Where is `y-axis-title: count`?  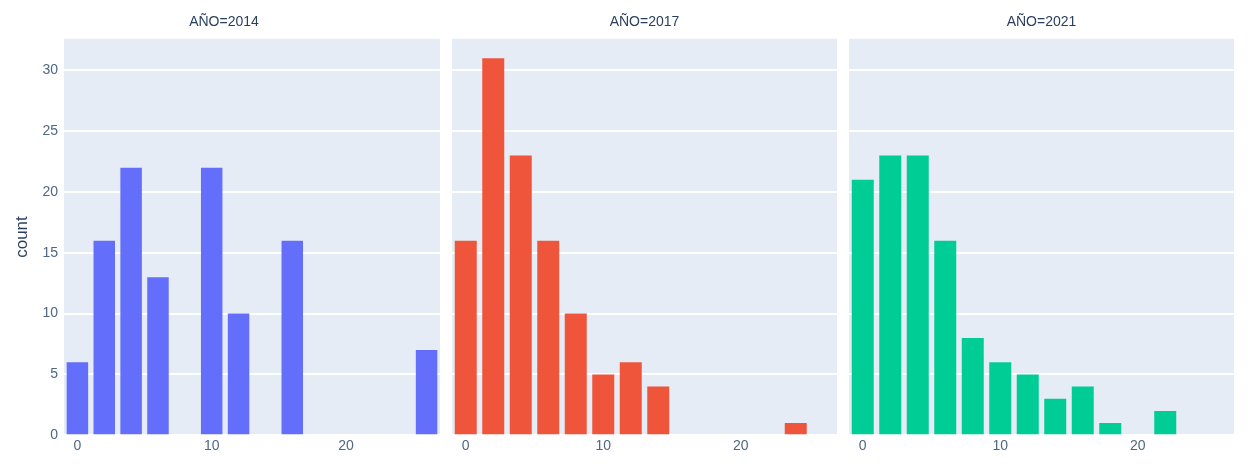 y-axis-title: count is located at coordinates (21, 236).